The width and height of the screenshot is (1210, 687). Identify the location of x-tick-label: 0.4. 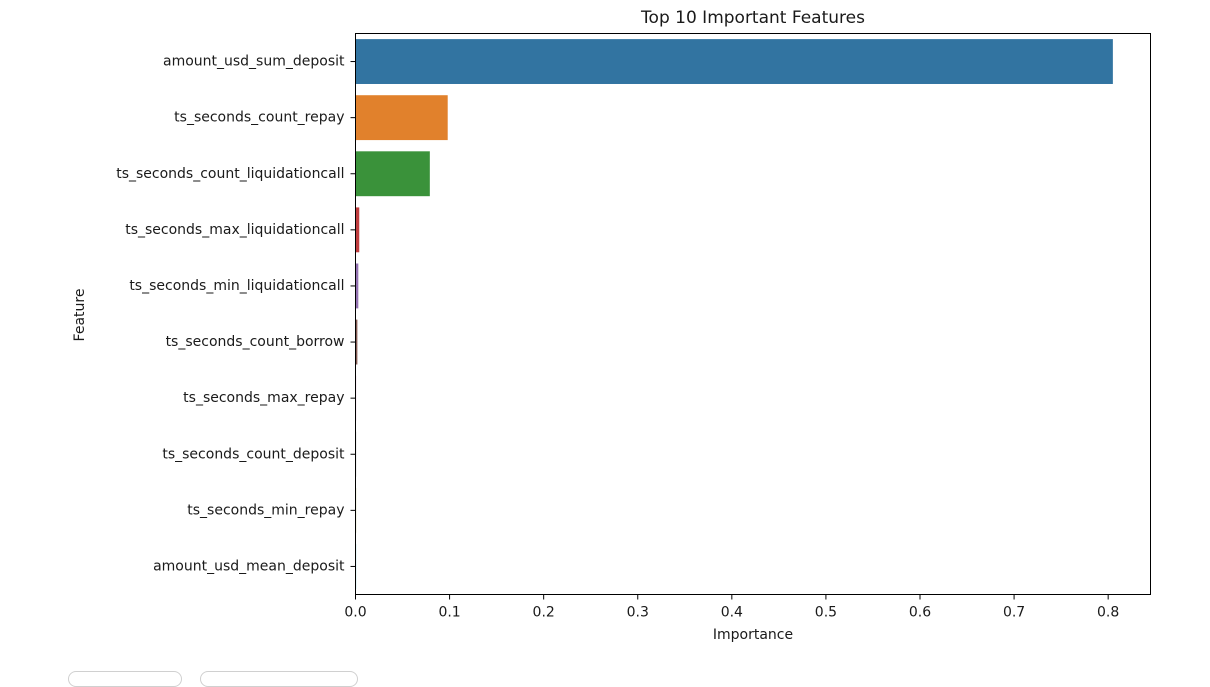
(732, 613).